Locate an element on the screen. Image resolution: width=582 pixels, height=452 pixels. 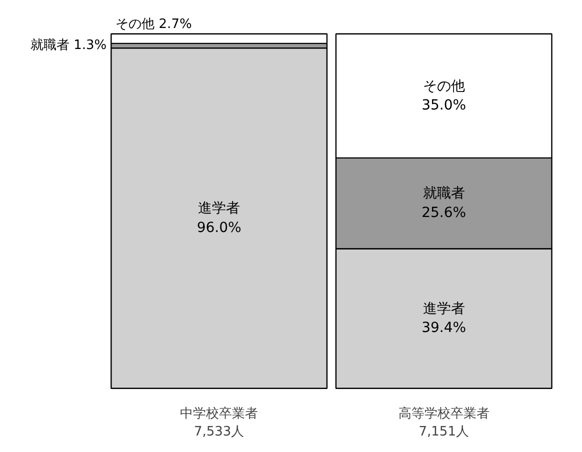
text: その他 2.7% is located at coordinates (154, 24).